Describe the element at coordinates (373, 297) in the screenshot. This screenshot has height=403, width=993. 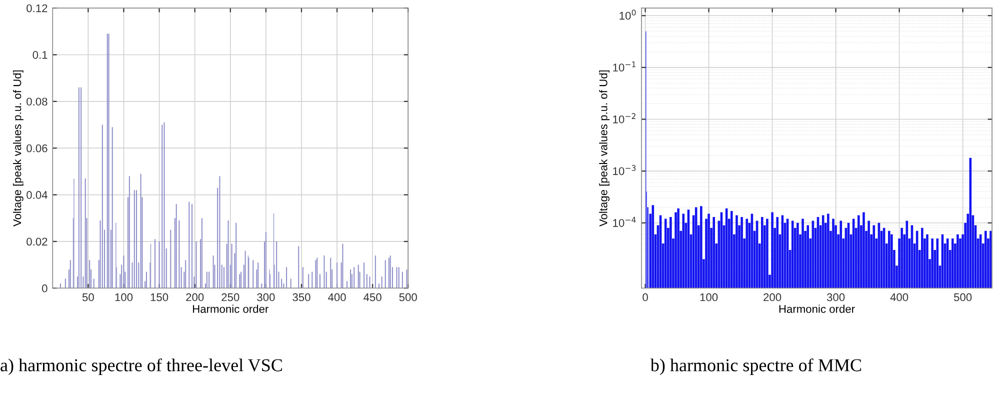
I see `x-tick-label: 450` at that location.